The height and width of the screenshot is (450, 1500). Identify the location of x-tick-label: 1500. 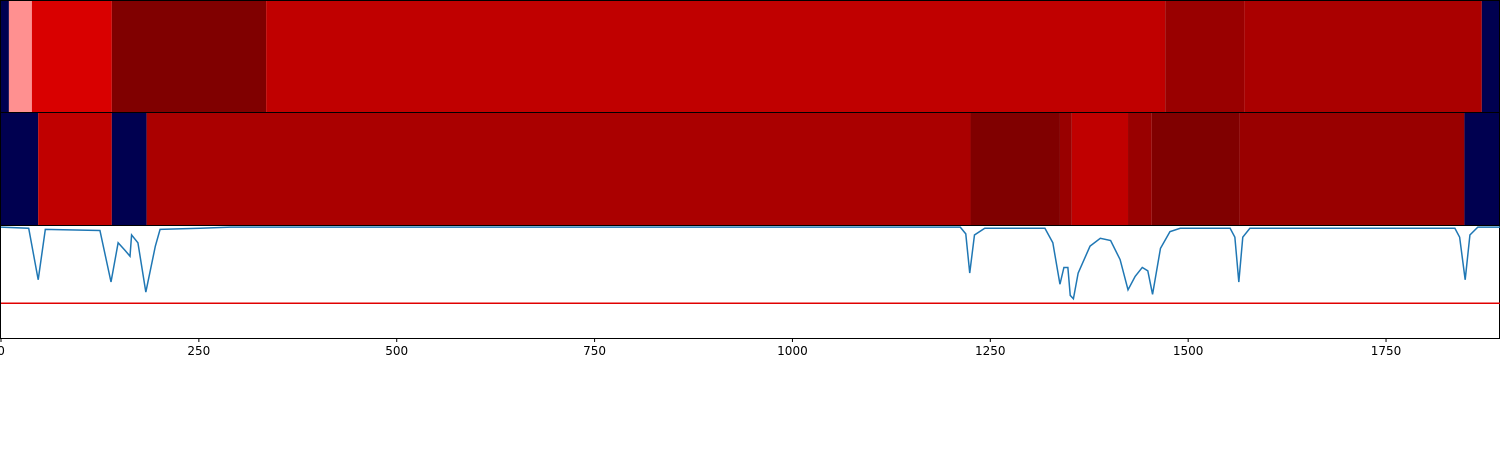
(1188, 351).